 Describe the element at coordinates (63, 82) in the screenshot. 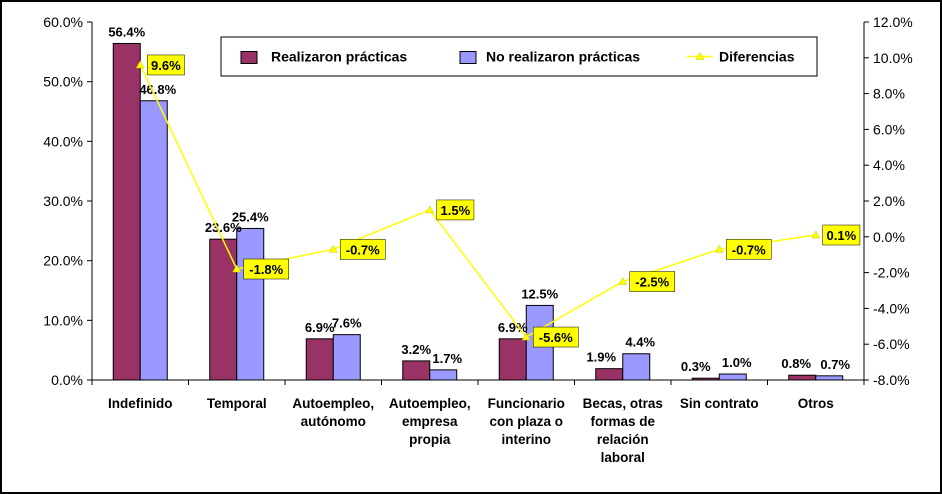

I see `left-tick-label: 50.0%` at that location.